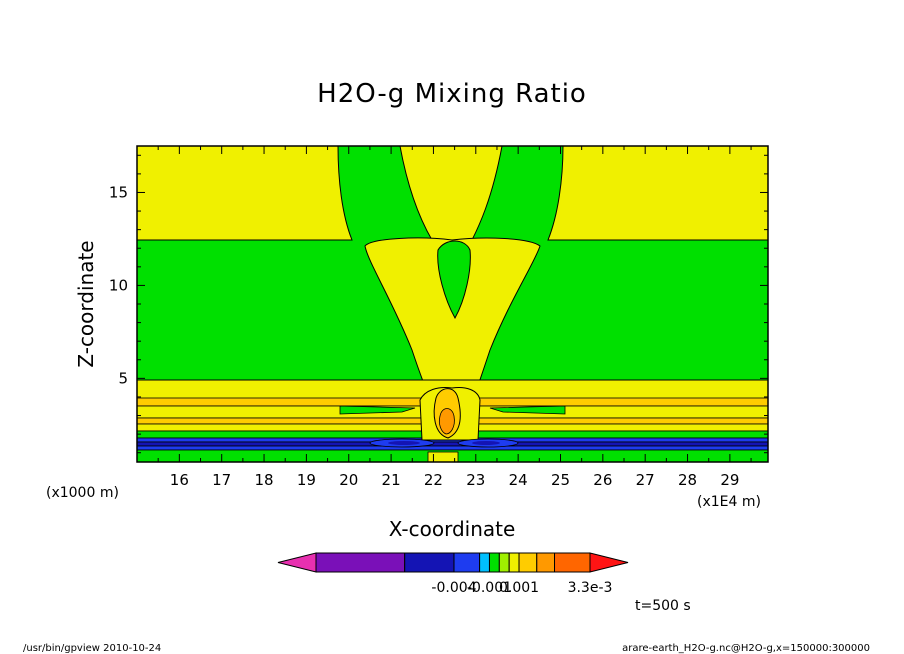 This screenshot has width=904, height=654. I want to click on x-tick-label: 29, so click(729, 480).